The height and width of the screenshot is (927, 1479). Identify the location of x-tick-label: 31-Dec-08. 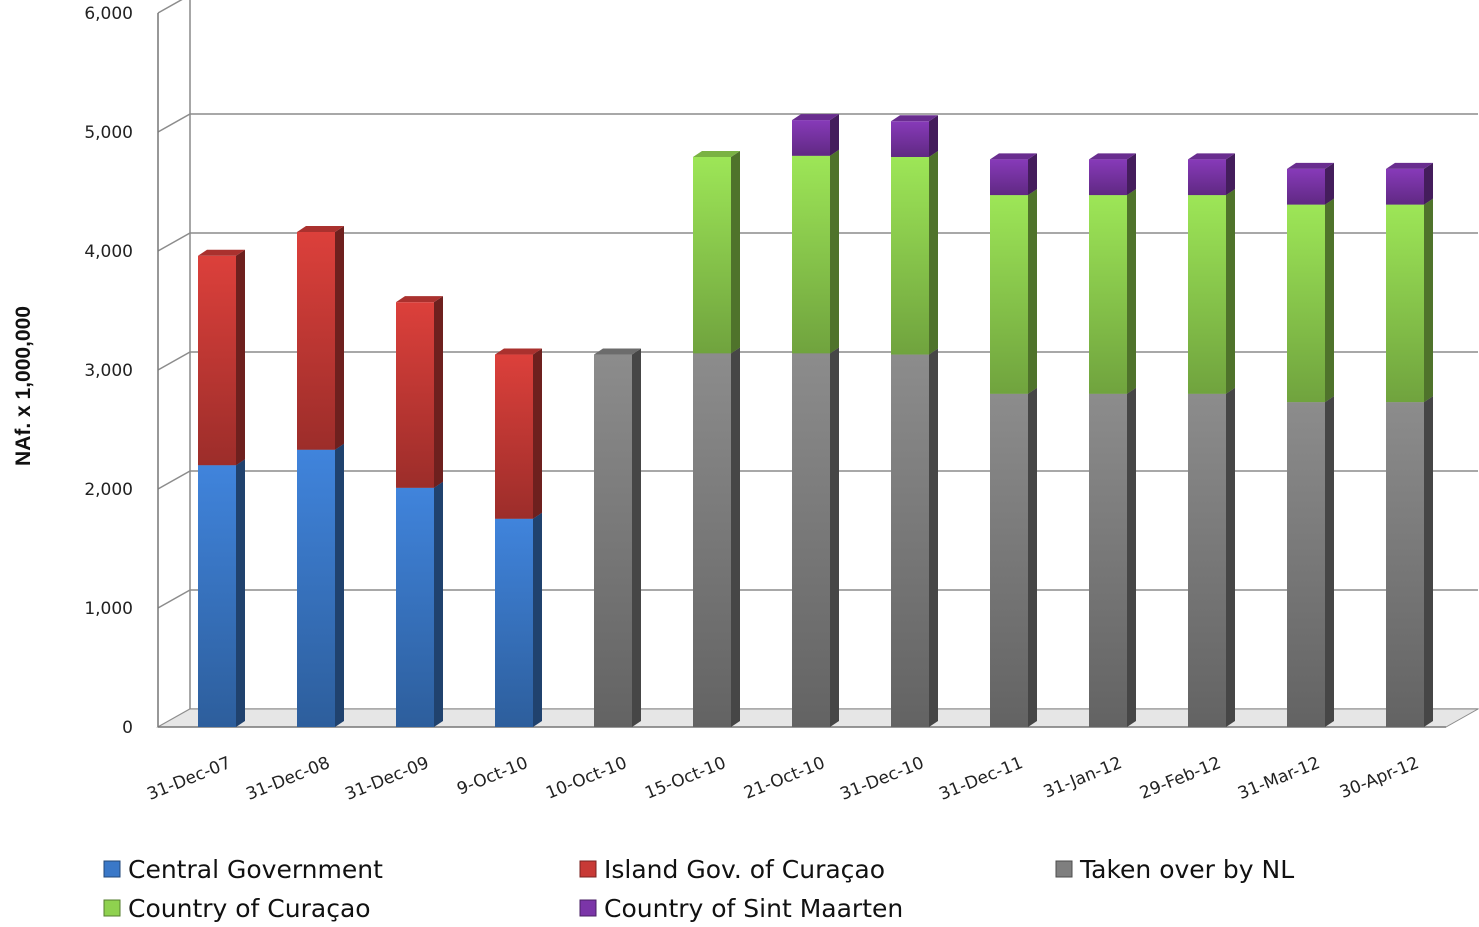
(287, 779).